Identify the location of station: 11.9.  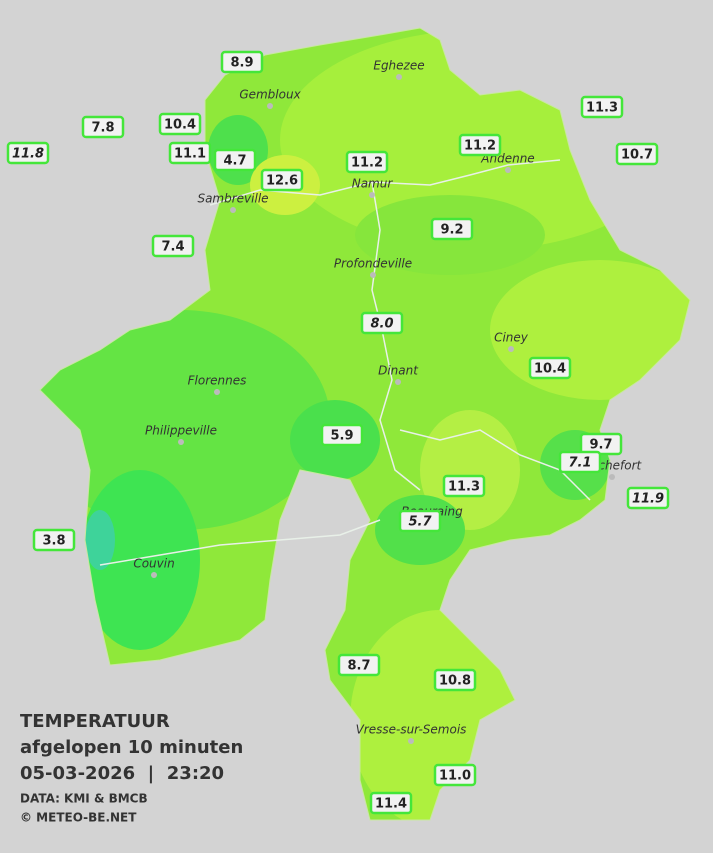
(648, 498).